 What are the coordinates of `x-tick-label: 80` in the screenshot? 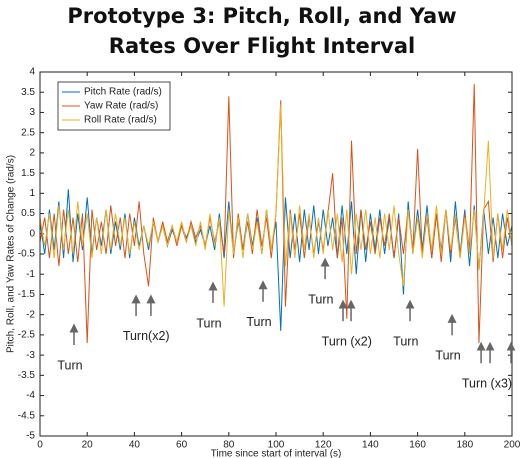 It's located at (229, 445).